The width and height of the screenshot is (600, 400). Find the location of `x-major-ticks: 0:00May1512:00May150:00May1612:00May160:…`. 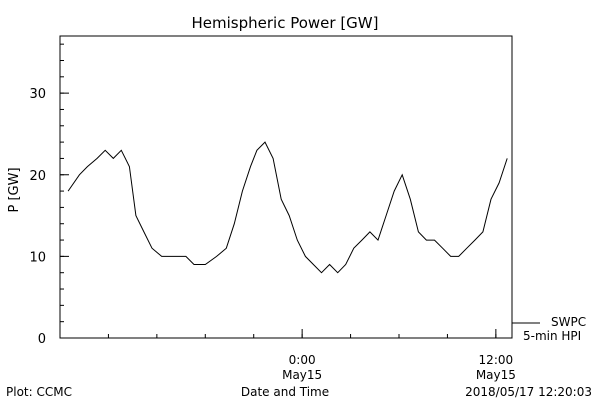

x-major-ticks: 0:00May1512:00May150:00May1612:00May160:… is located at coordinates (399, 355).